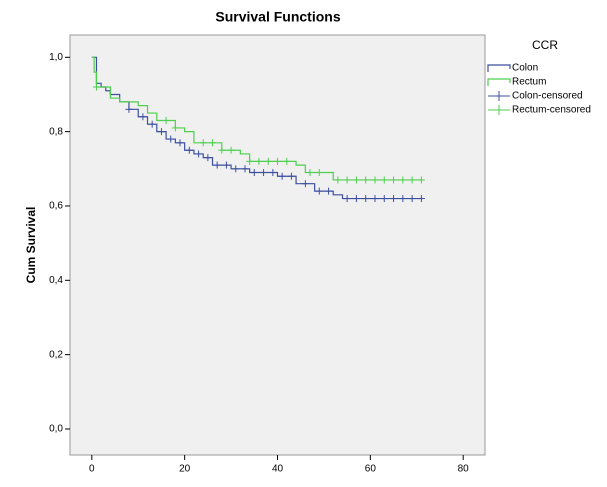 The image size is (607, 487). What do you see at coordinates (56, 354) in the screenshot?
I see `y-tick-label: 0,2` at bounding box center [56, 354].